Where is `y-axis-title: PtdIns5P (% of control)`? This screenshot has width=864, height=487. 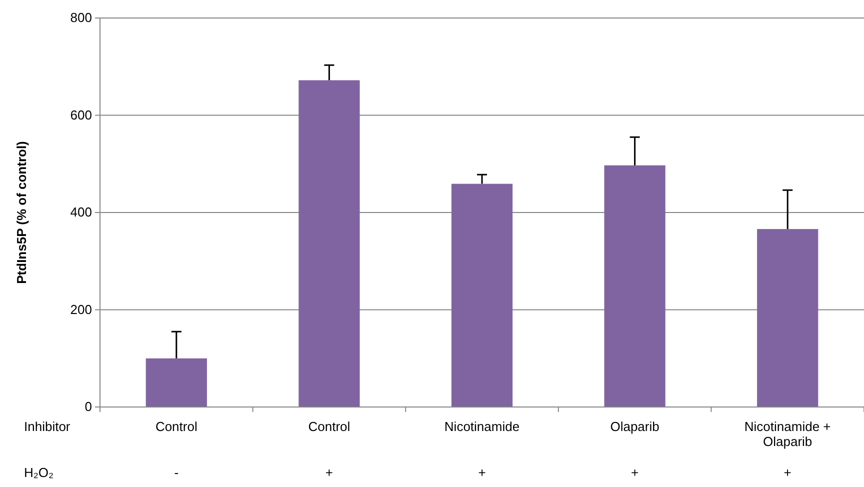
y-axis-title: PtdIns5P (% of control) is located at coordinates (21, 212).